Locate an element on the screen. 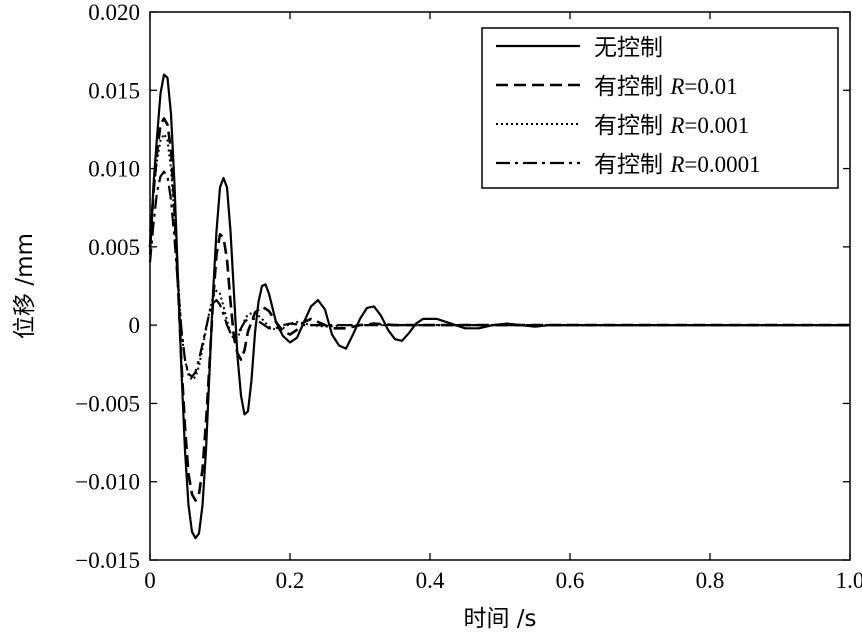 Image resolution: width=862 pixels, height=633 pixels. x-tick-label: 0.4 is located at coordinates (430, 580).